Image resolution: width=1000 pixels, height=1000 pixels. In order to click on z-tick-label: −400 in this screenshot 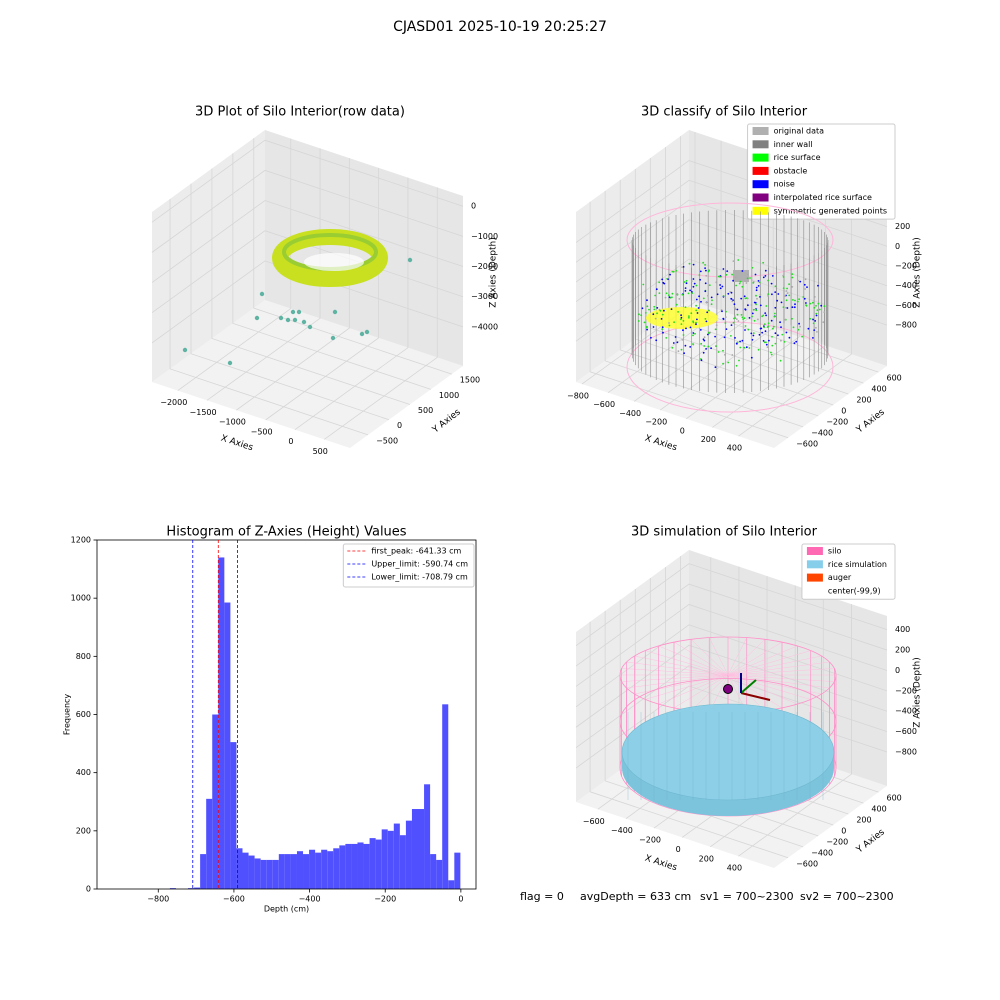, I will do `click(906, 711)`.